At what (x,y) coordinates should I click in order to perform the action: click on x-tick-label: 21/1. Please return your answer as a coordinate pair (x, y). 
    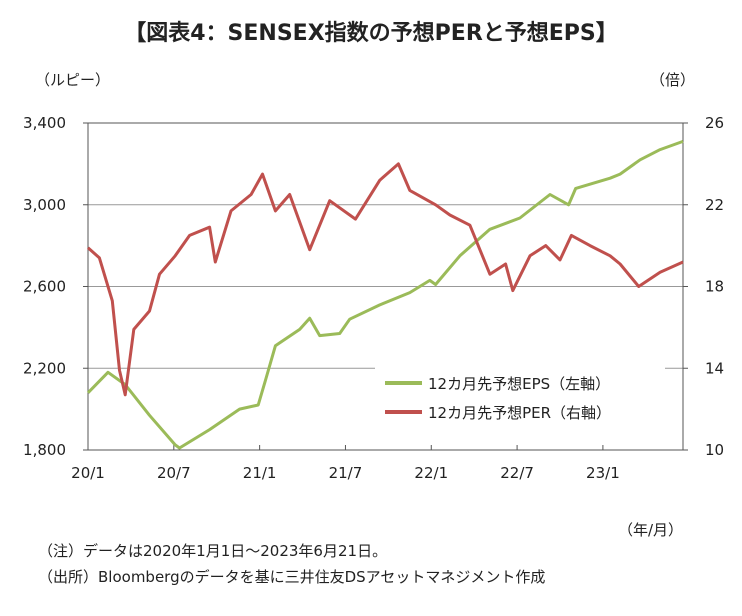
    Looking at the image, I should click on (260, 473).